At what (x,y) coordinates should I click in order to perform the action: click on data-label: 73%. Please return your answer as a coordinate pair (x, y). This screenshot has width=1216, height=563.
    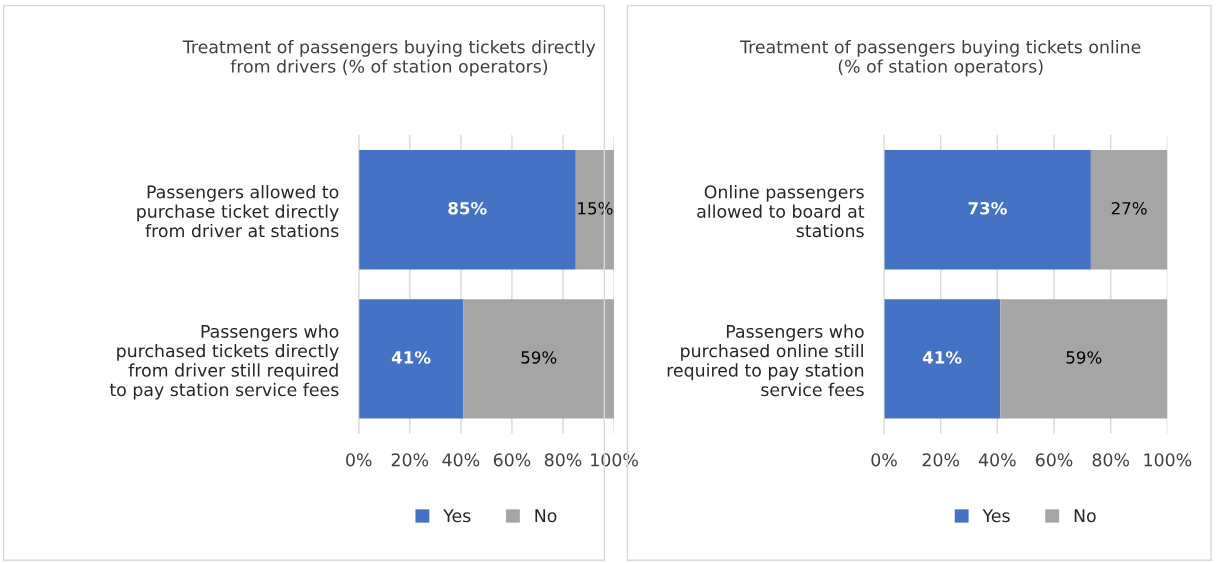
    Looking at the image, I should click on (987, 208).